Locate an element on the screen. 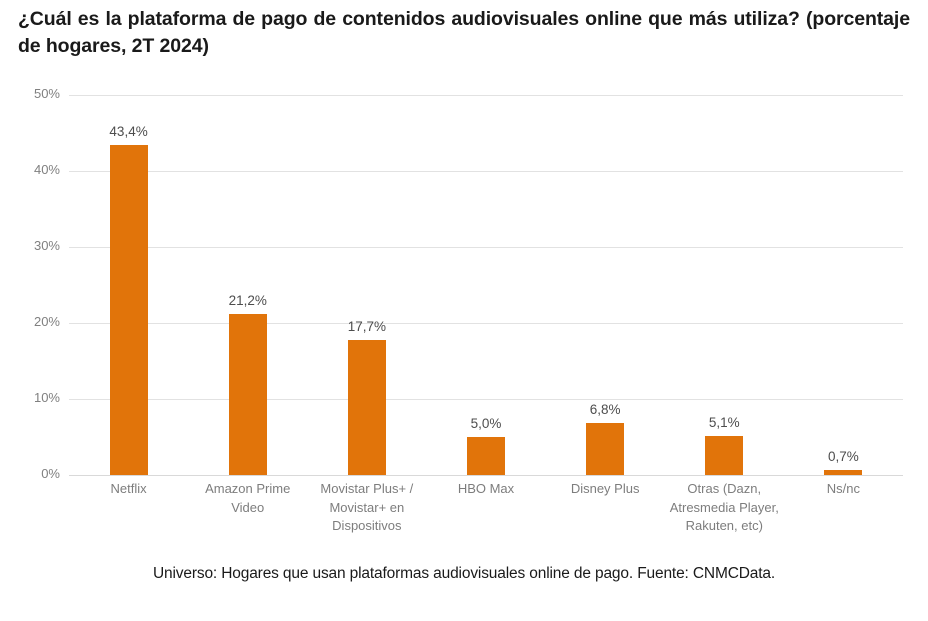  bar-slot: 43,4% is located at coordinates (128, 285).